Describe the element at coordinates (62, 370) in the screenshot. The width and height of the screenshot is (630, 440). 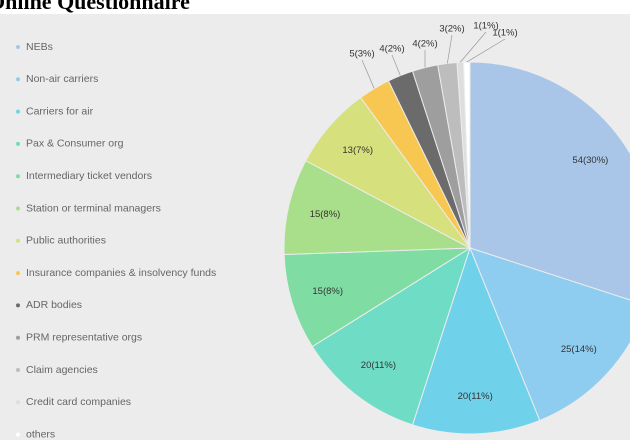
I see `legend-label: Claim agencies` at that location.